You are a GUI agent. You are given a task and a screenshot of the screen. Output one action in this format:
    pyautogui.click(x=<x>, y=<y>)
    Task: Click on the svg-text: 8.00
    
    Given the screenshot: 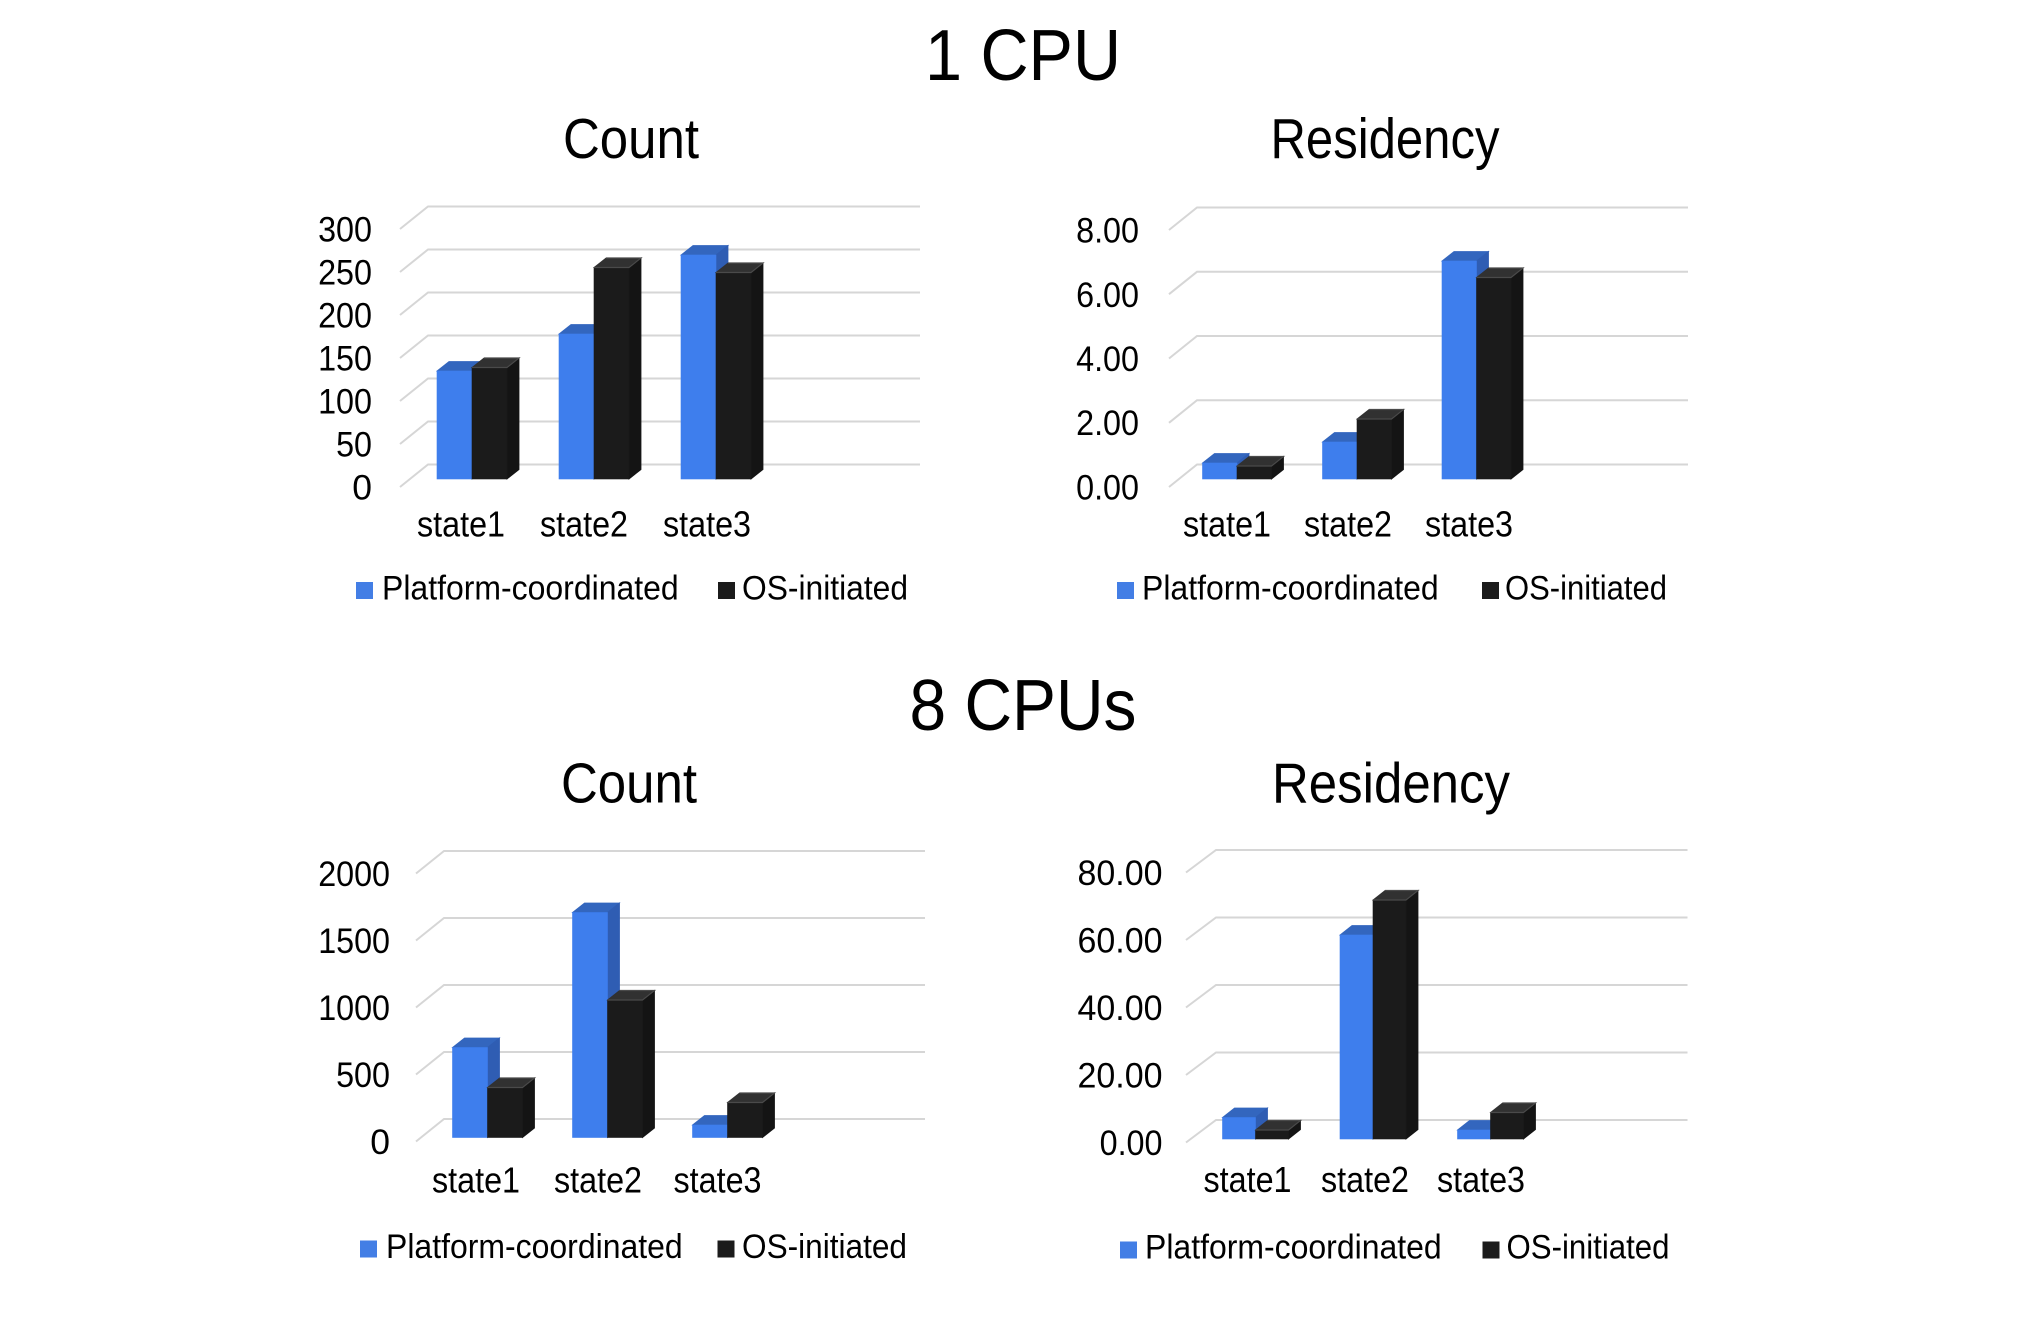 What is the action you would take?
    pyautogui.click(x=1107, y=231)
    